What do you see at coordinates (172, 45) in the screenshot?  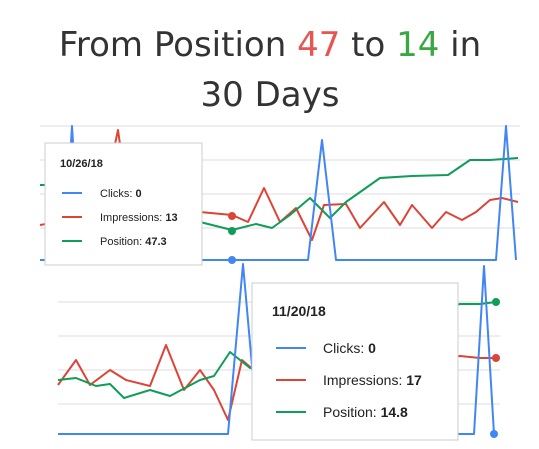 I see `title-lead: From Position` at bounding box center [172, 45].